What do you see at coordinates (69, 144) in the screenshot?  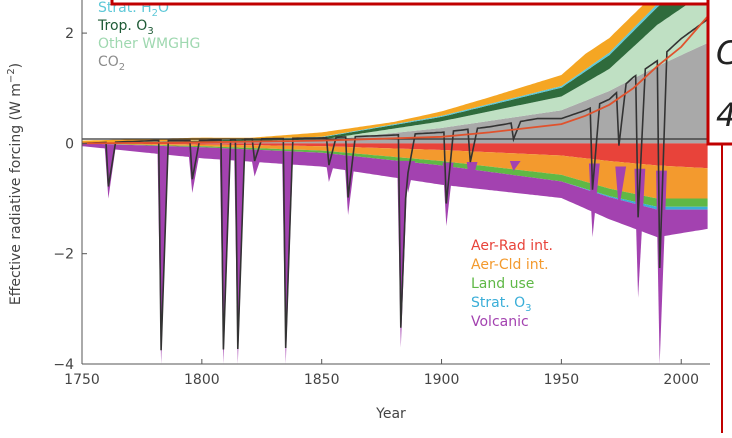 I see `y-tick-label: 0` at bounding box center [69, 144].